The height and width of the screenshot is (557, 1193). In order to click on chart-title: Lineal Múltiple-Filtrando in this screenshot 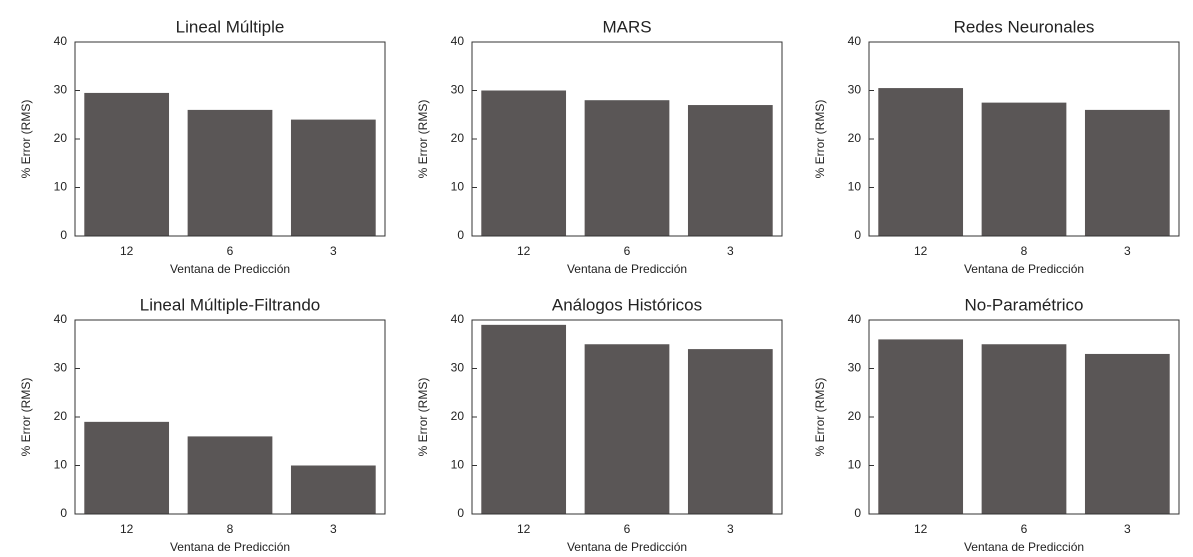, I will do `click(230, 304)`.